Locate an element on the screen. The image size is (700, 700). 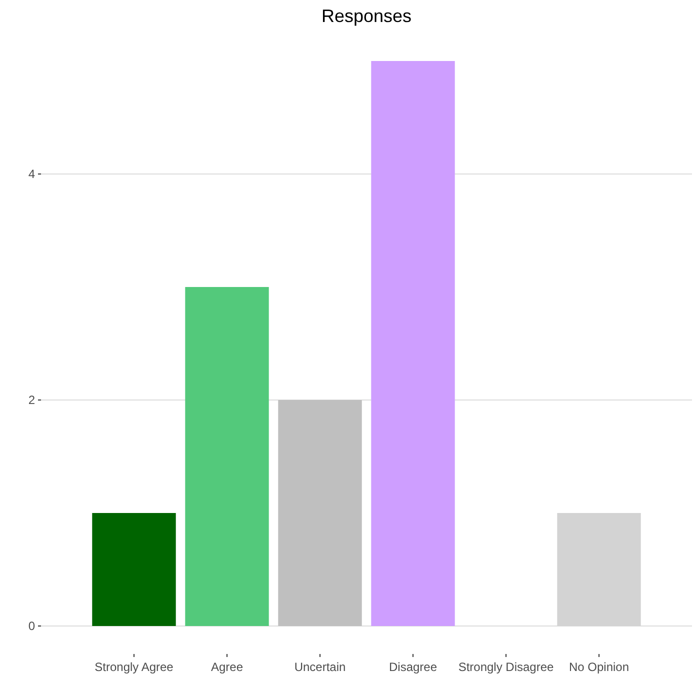
x-tick-label: Strongly Disagree is located at coordinates (506, 667).